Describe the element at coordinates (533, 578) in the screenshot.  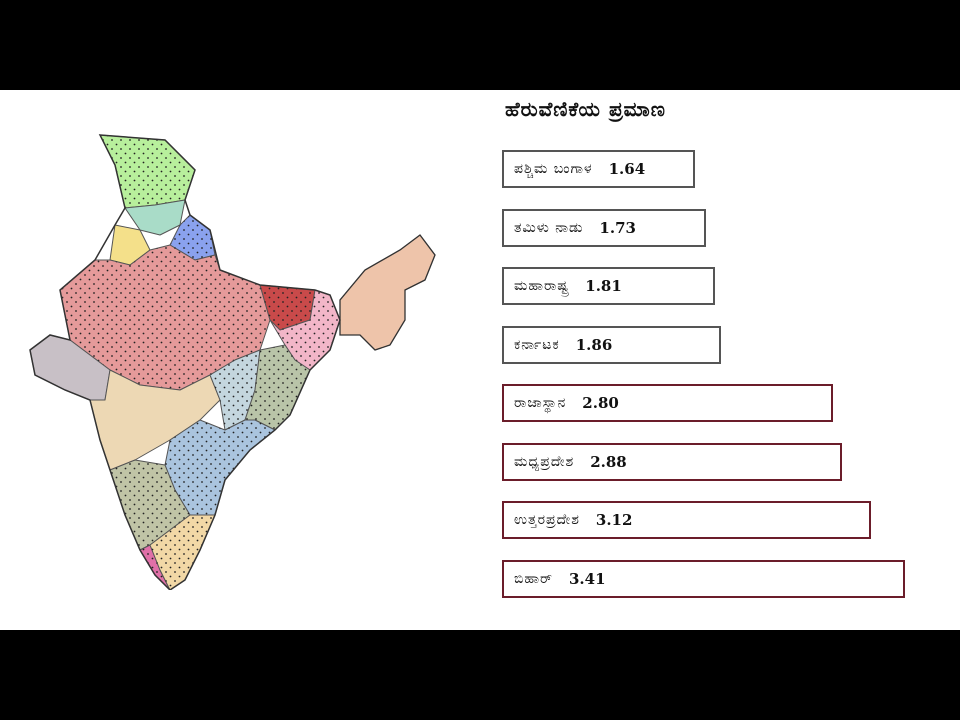
I see `bar-label: ಬಿಹಾರ್` at that location.